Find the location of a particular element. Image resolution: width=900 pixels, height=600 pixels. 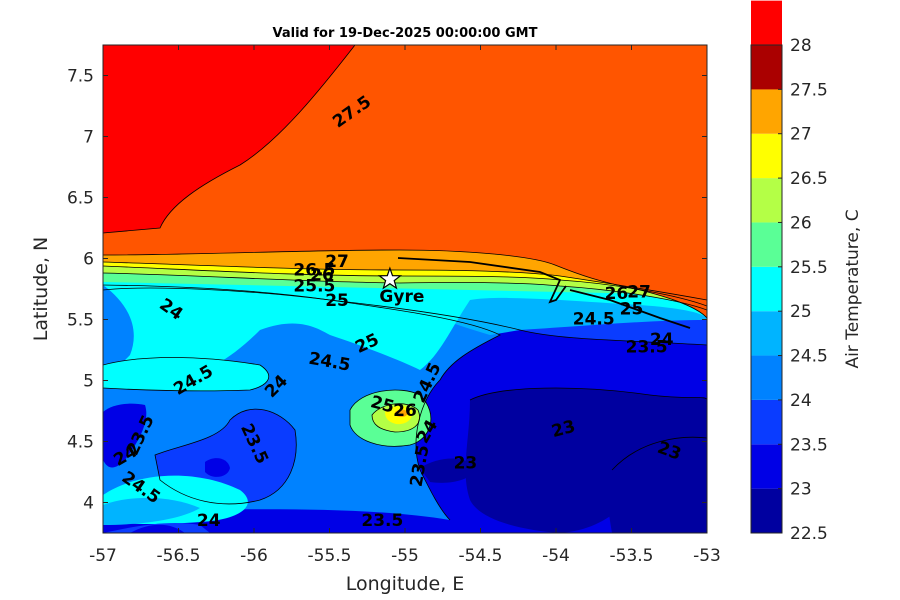

contour-label: 23 is located at coordinates (466, 463).